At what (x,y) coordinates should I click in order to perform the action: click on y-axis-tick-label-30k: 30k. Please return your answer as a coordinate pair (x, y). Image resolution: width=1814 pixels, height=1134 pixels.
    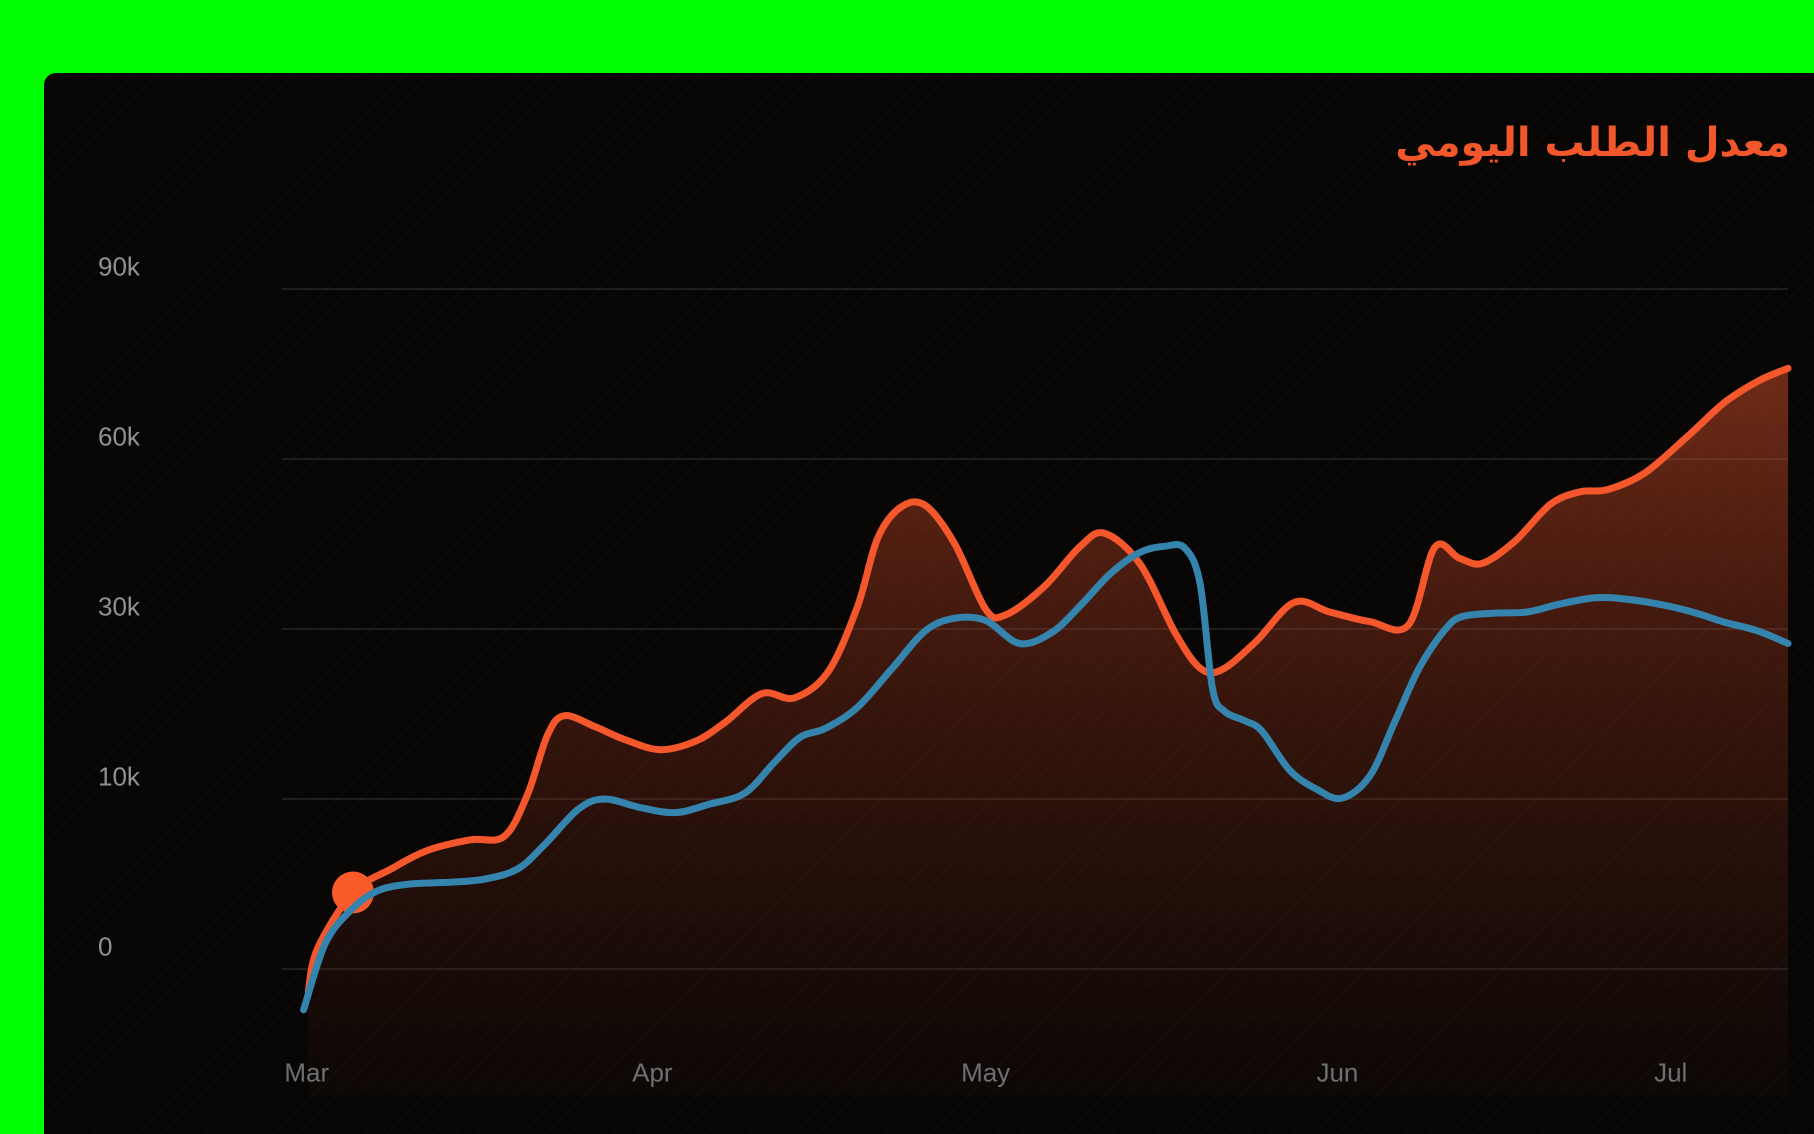
    Looking at the image, I should click on (119, 606).